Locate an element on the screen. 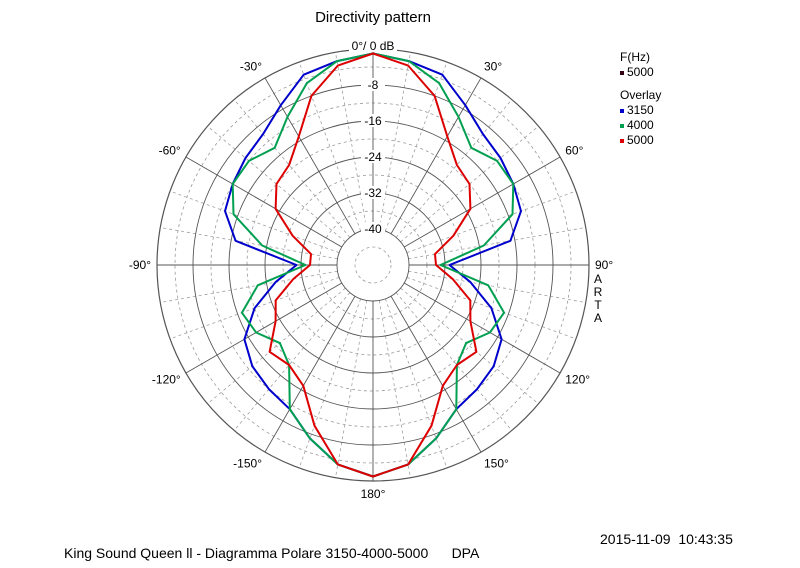 The image size is (800, 568). angle-tick-label: 180° is located at coordinates (373, 494).